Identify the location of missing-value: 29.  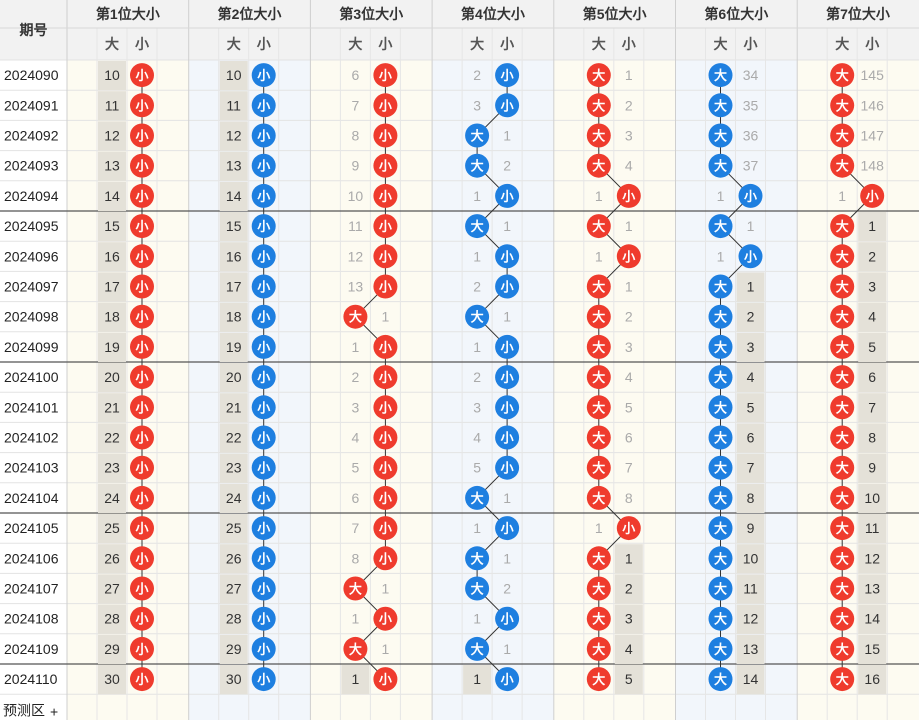
(234, 649).